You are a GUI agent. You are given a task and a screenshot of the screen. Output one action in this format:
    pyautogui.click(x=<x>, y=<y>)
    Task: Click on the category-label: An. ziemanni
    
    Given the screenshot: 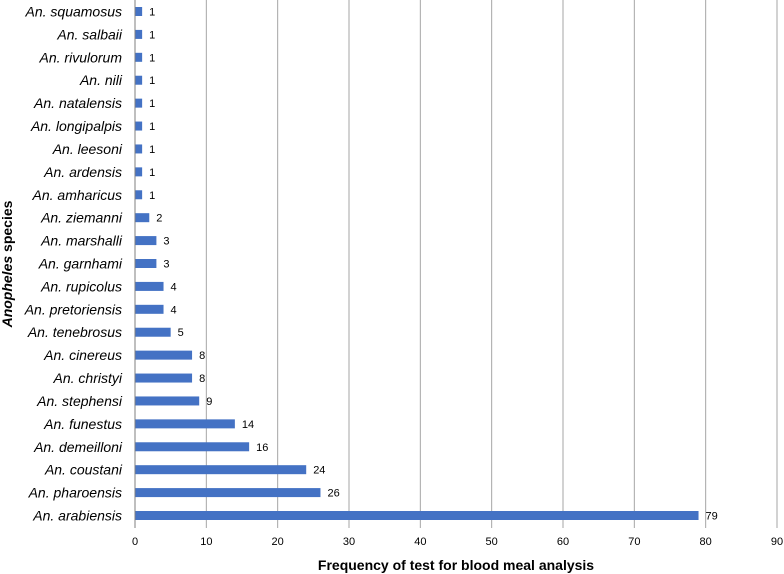 What is the action you would take?
    pyautogui.click(x=81, y=218)
    